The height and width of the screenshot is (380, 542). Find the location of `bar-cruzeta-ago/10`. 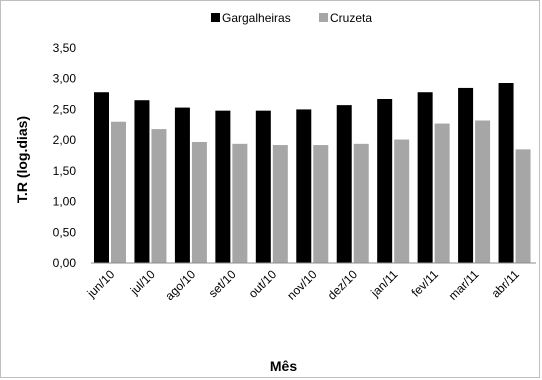

bar-cruzeta-ago/10 is located at coordinates (199, 202).